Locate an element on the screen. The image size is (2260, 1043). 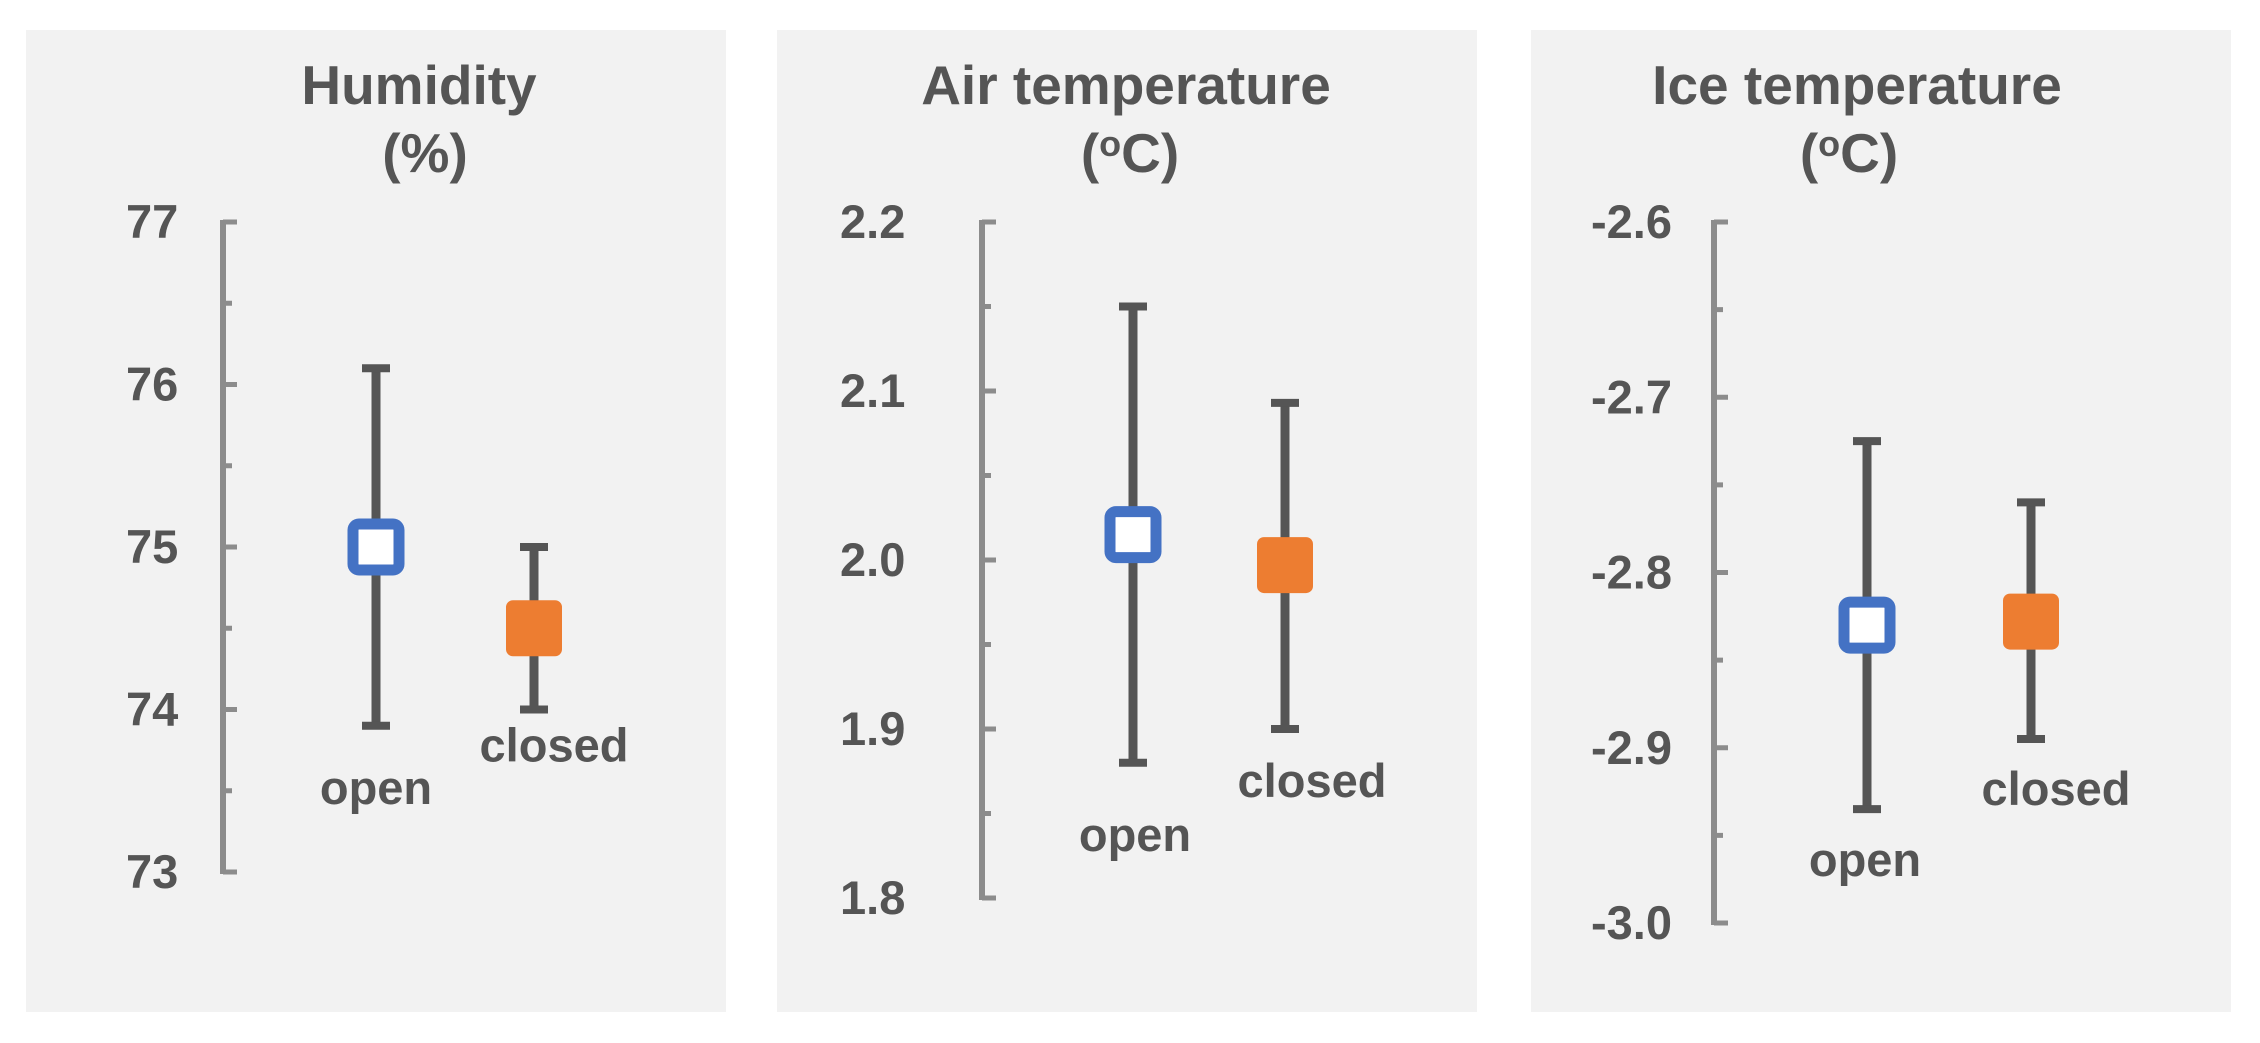
y-tick-label: -2.8 is located at coordinates (1631, 572).